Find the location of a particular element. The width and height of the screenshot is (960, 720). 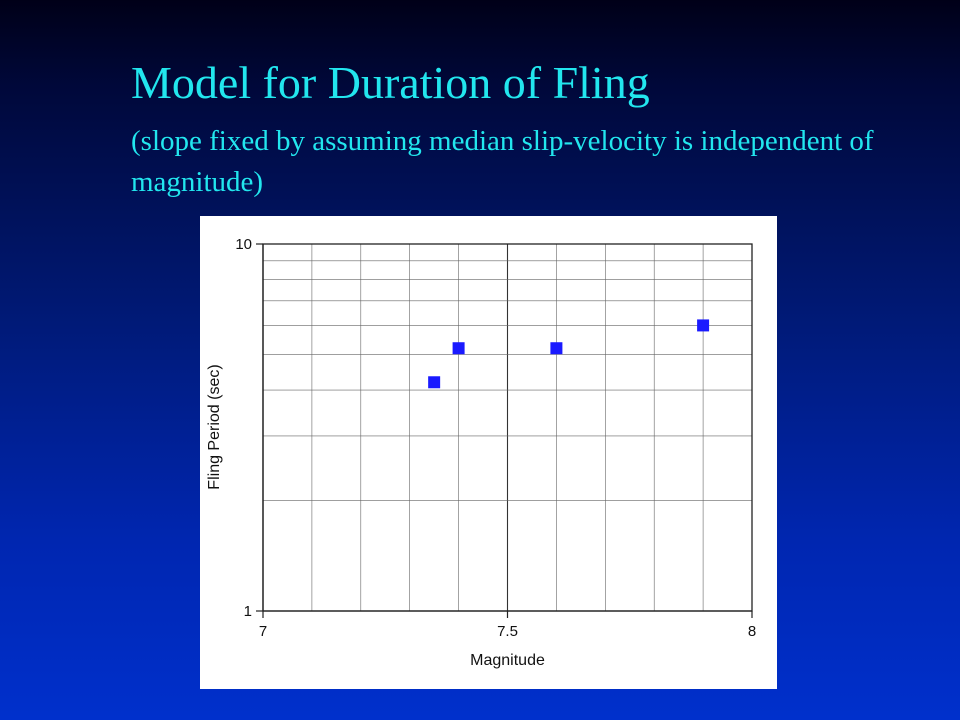

y-tick-label: 10 is located at coordinates (243, 244).